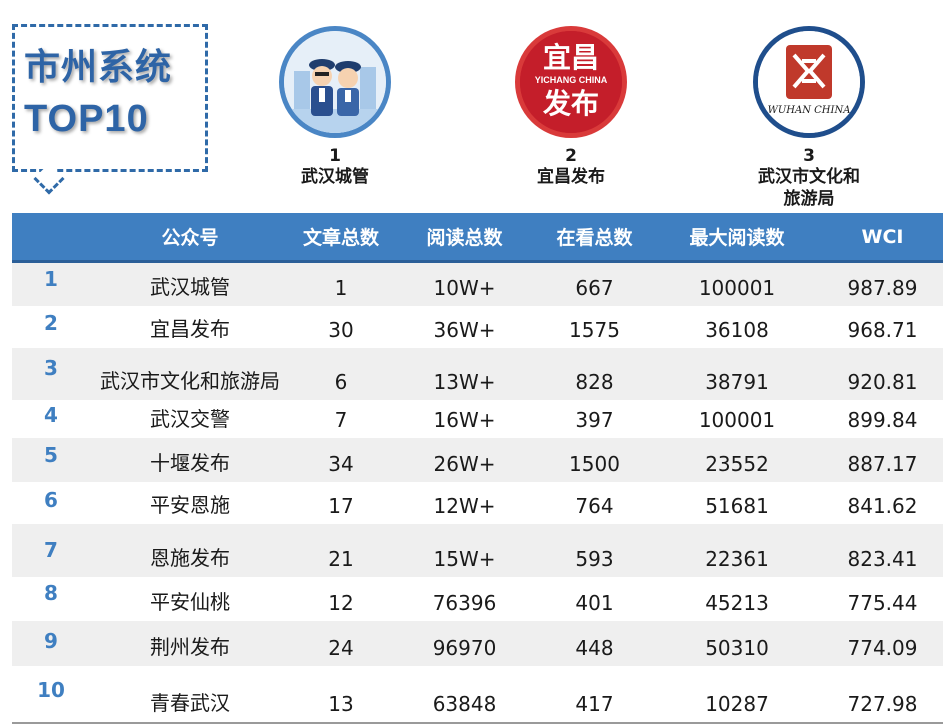 This screenshot has width=949, height=728. I want to click on row-wci: 920.81, so click(882, 382).